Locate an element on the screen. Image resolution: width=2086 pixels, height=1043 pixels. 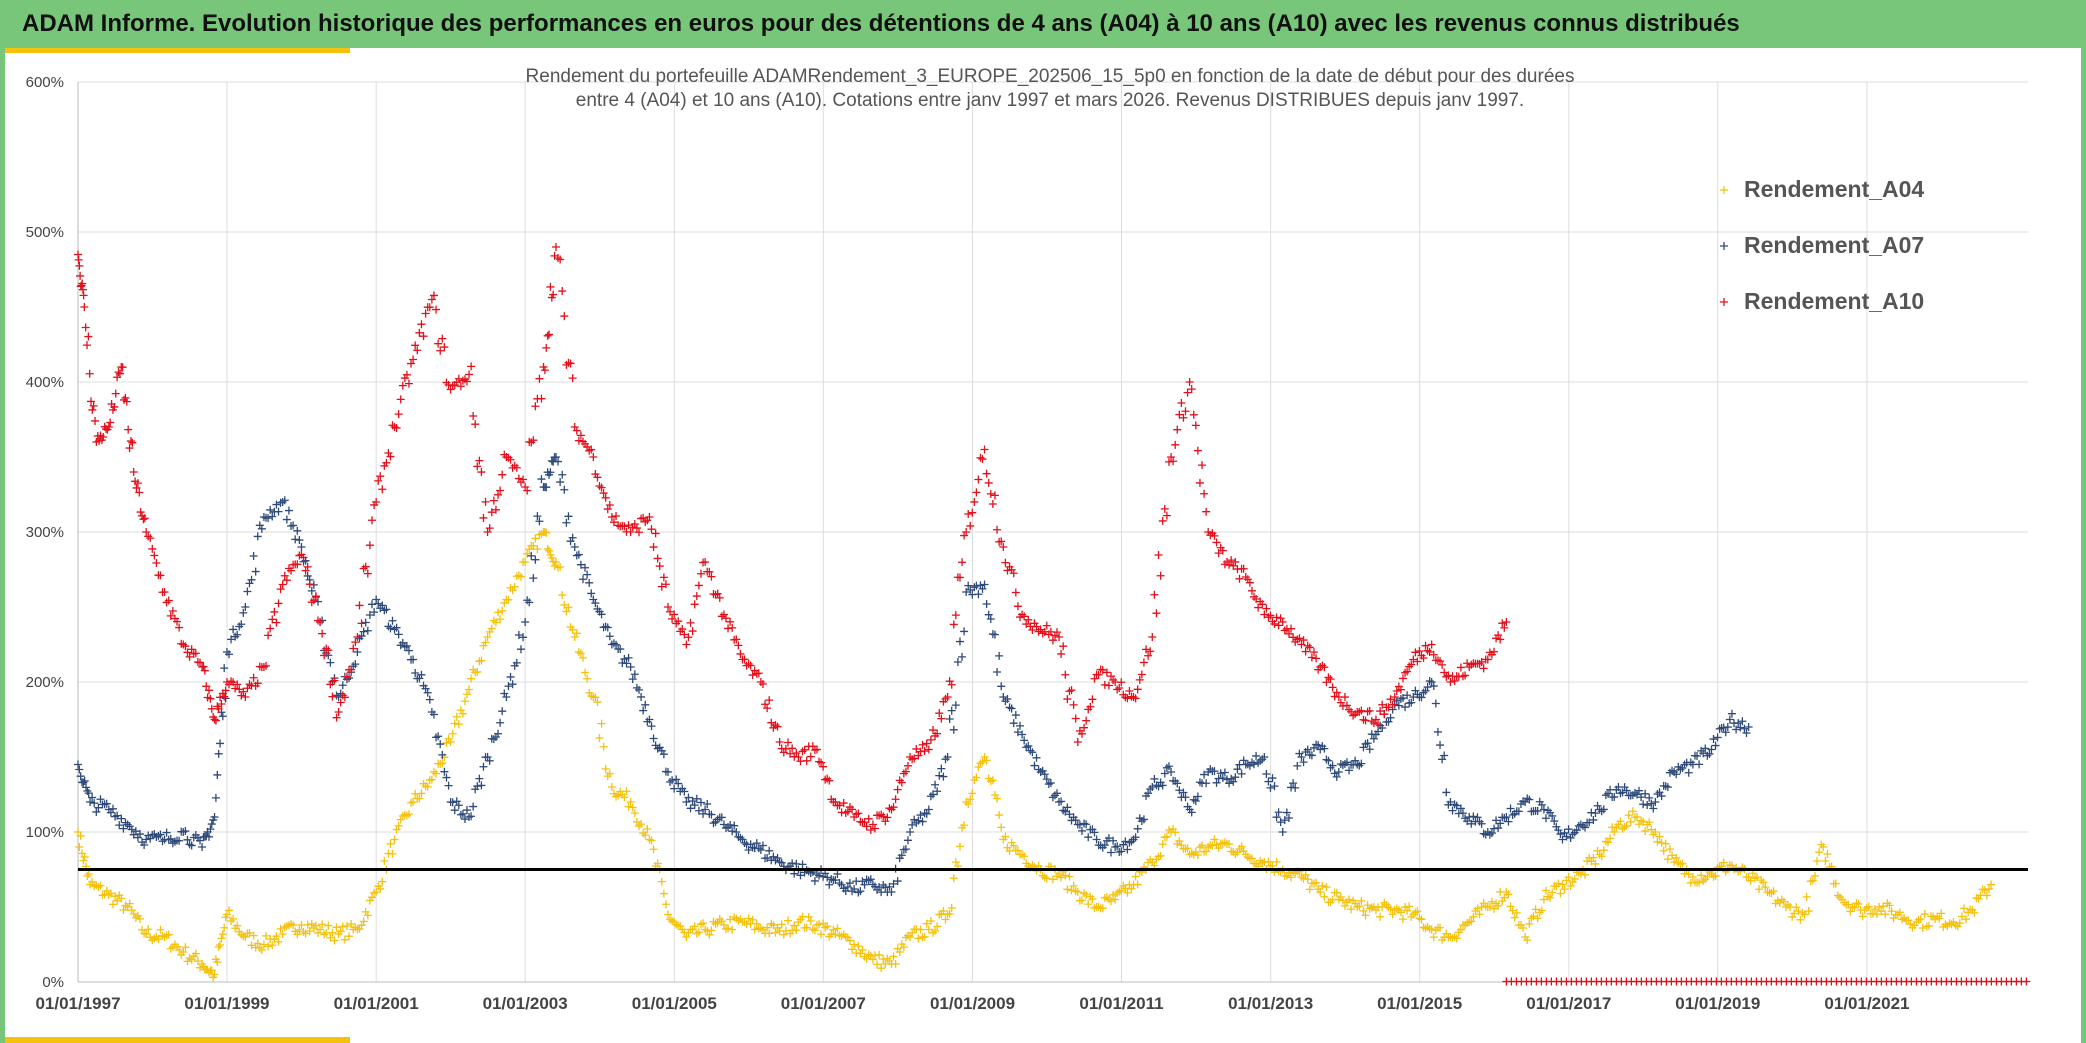
legend-label: Rendement_A10 is located at coordinates (1834, 301).